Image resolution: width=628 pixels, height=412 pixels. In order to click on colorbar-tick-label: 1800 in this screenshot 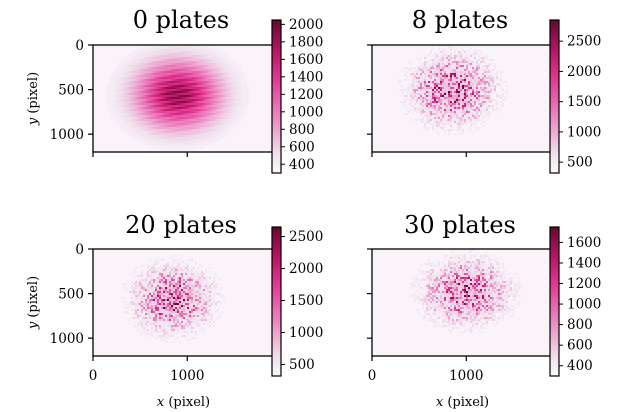, I will do `click(306, 42)`.